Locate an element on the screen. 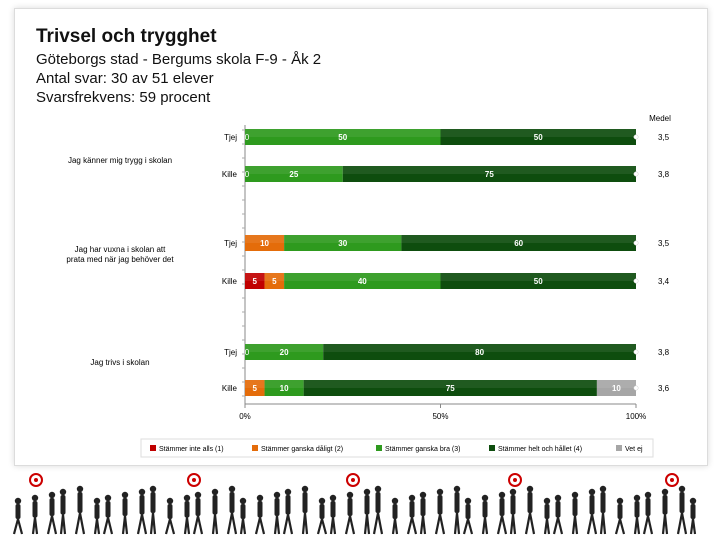 The width and height of the screenshot is (720, 540). bar-value-label: 80 is located at coordinates (479, 352).